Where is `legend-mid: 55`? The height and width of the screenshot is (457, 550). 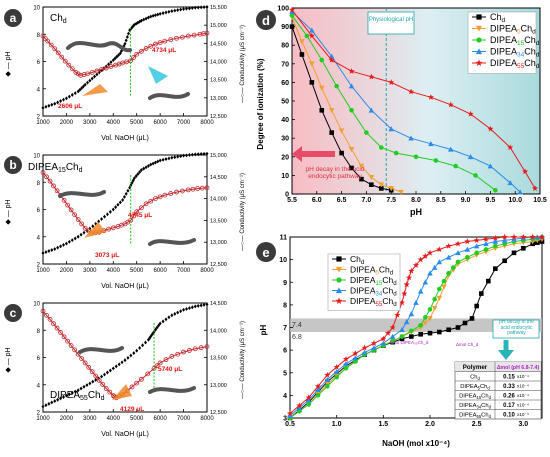 legend-mid: 55 is located at coordinates (521, 66).